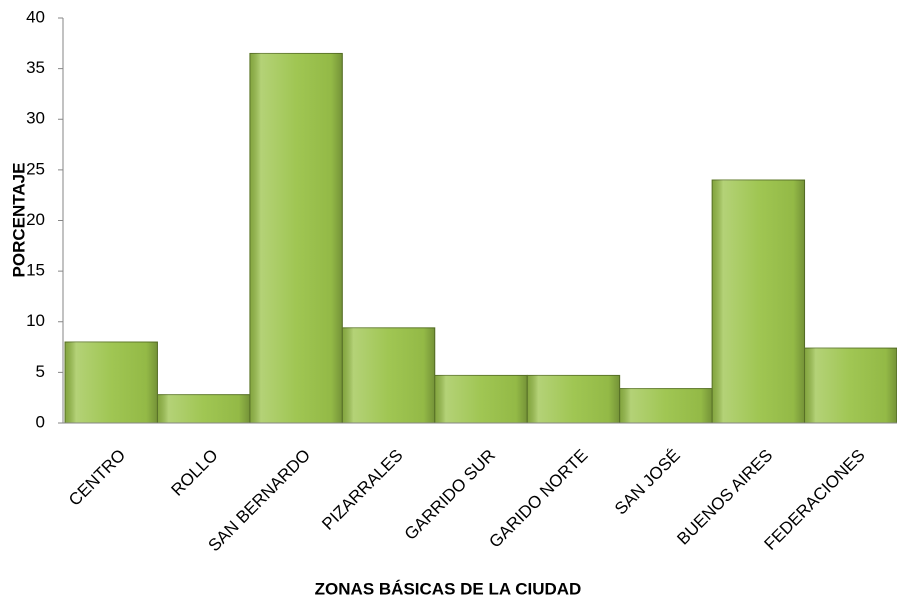  Describe the element at coordinates (194, 473) in the screenshot. I see `x-tick-label: ROLLO` at that location.